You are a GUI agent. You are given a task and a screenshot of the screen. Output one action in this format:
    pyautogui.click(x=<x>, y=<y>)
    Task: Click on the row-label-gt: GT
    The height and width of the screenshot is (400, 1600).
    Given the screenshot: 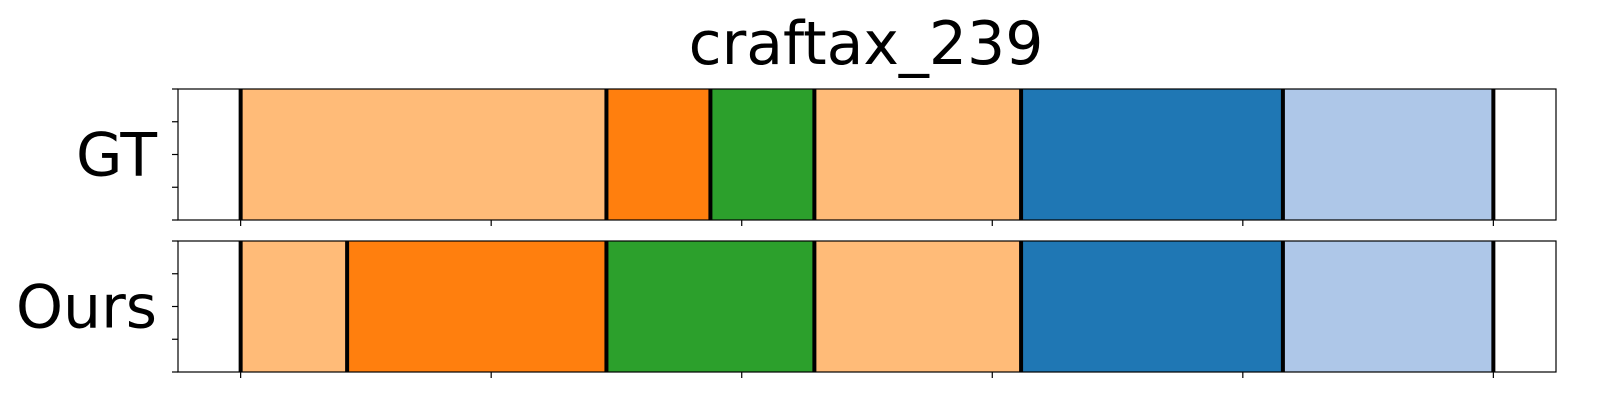 What is the action you would take?
    pyautogui.click(x=116, y=156)
    